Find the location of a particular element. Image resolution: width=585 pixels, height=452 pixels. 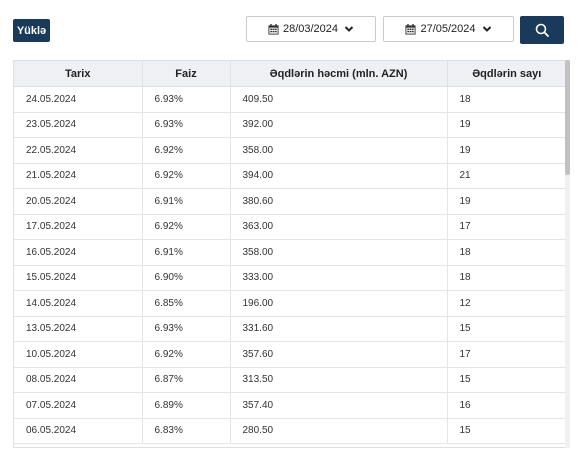

table-row: 14.05.2024 6.85% 196.00 12 is located at coordinates (290, 303).